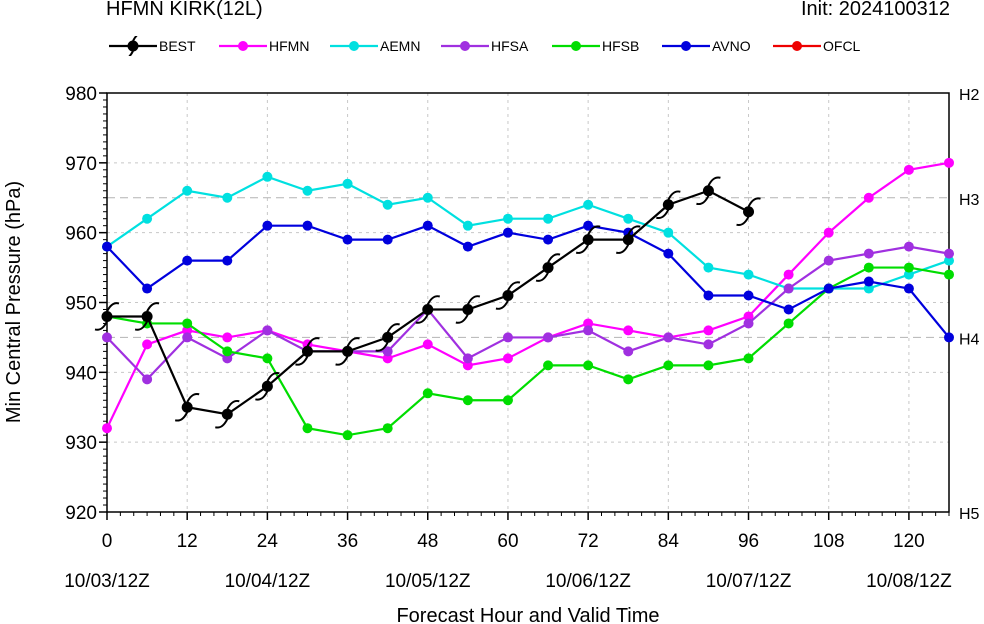 The height and width of the screenshot is (624, 984). What do you see at coordinates (842, 46) in the screenshot?
I see `legend-label: OFCL` at bounding box center [842, 46].